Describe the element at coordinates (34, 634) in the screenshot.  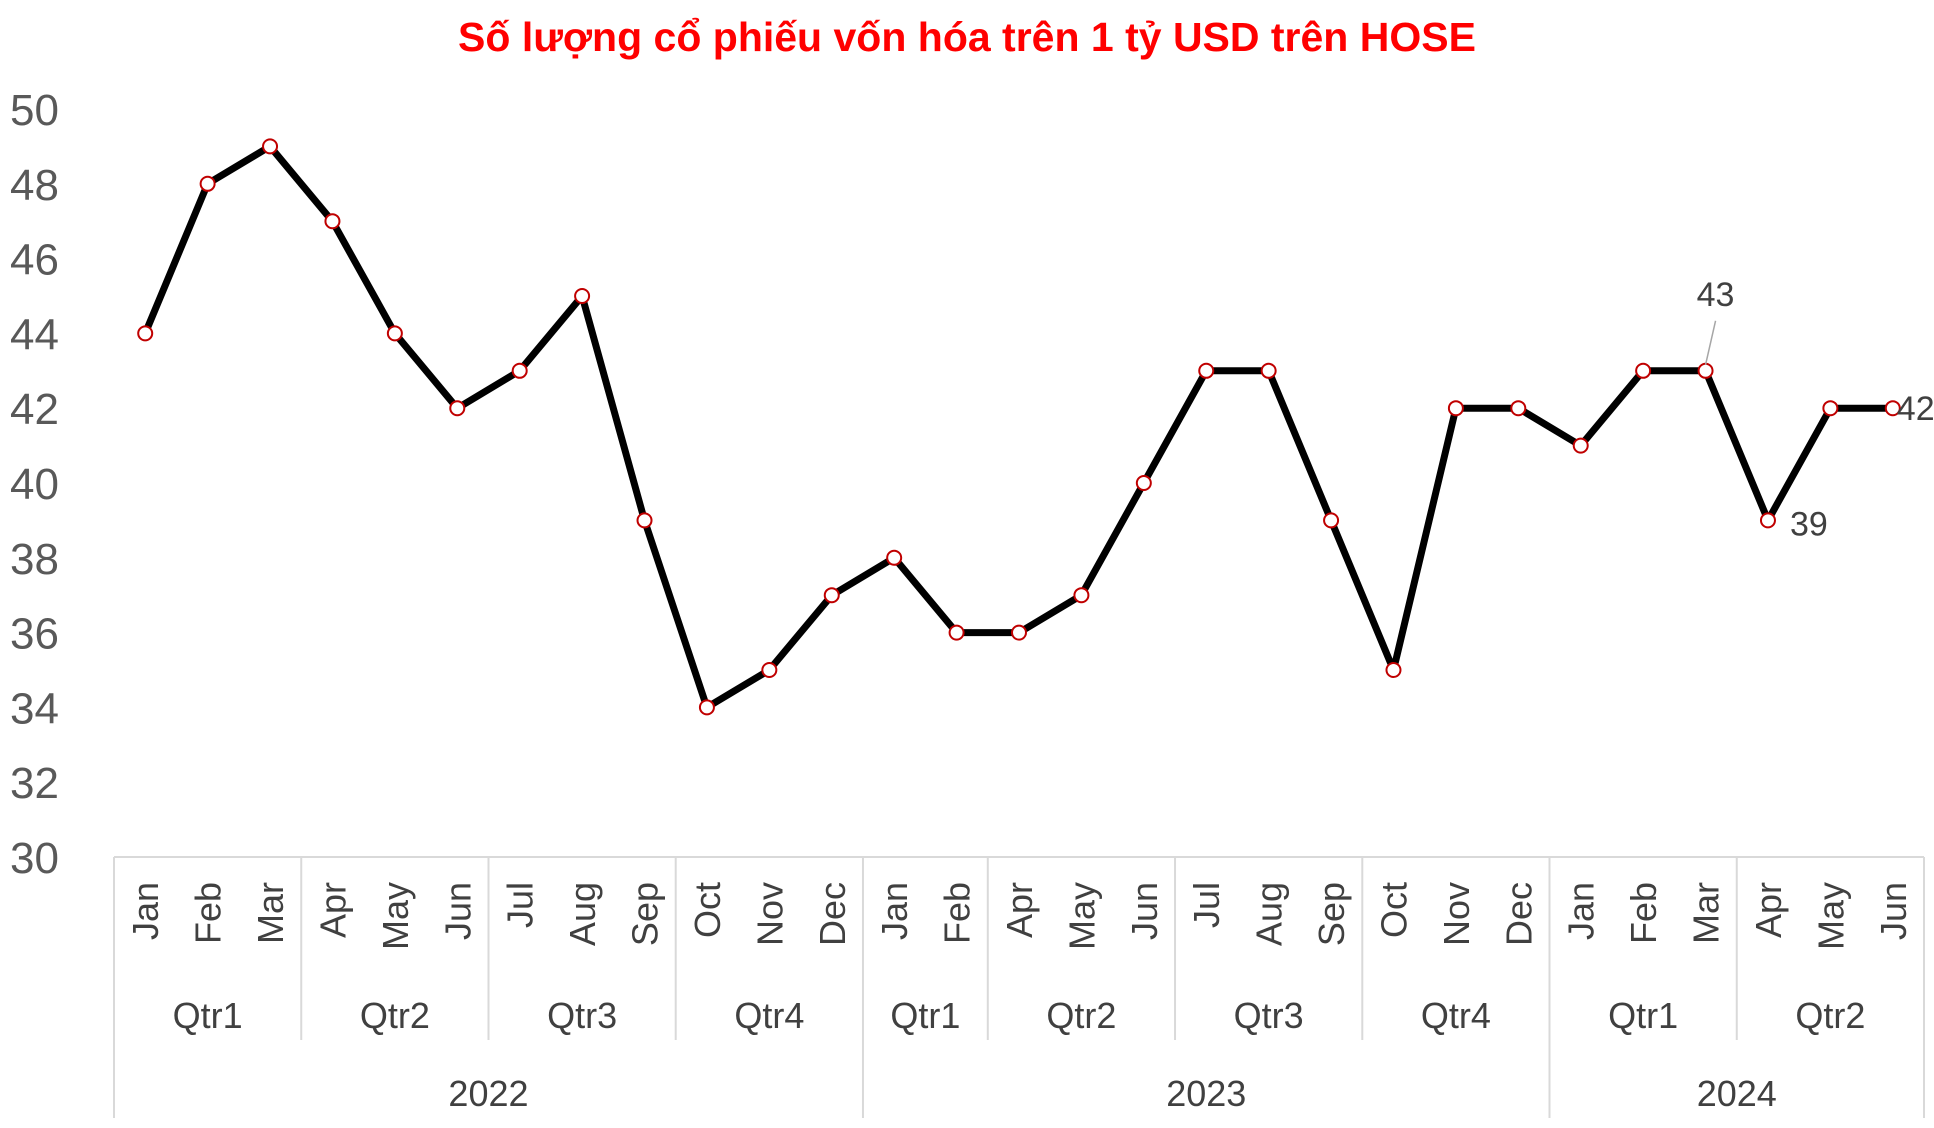
I see `y-tick-label: 36` at that location.